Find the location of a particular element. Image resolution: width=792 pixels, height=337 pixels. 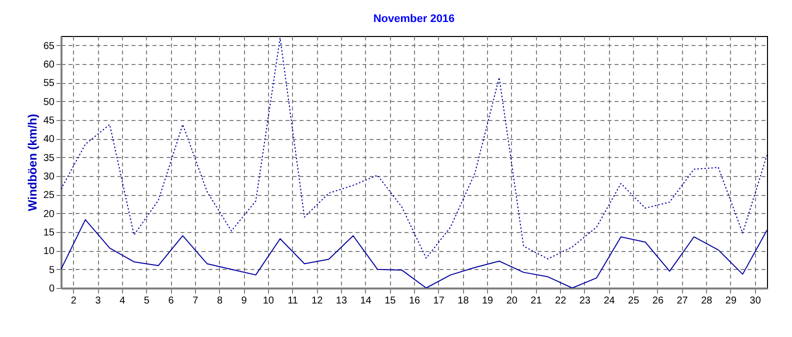

x-tick-label: 25 is located at coordinates (634, 301).